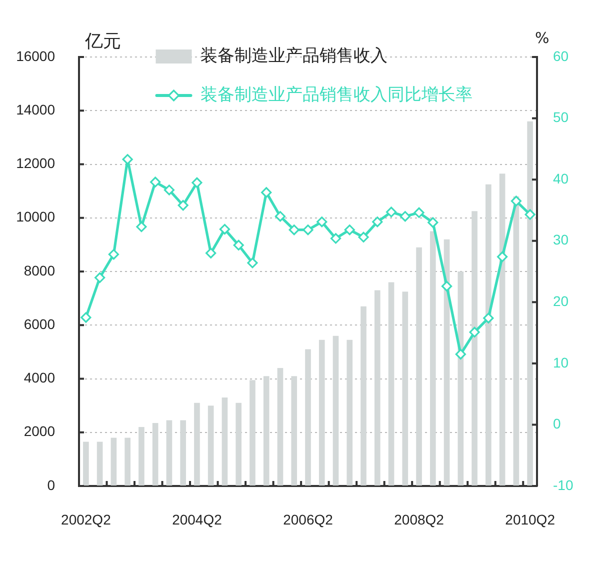  What do you see at coordinates (557, 424) in the screenshot?
I see `y2-tick-label: 0` at bounding box center [557, 424].